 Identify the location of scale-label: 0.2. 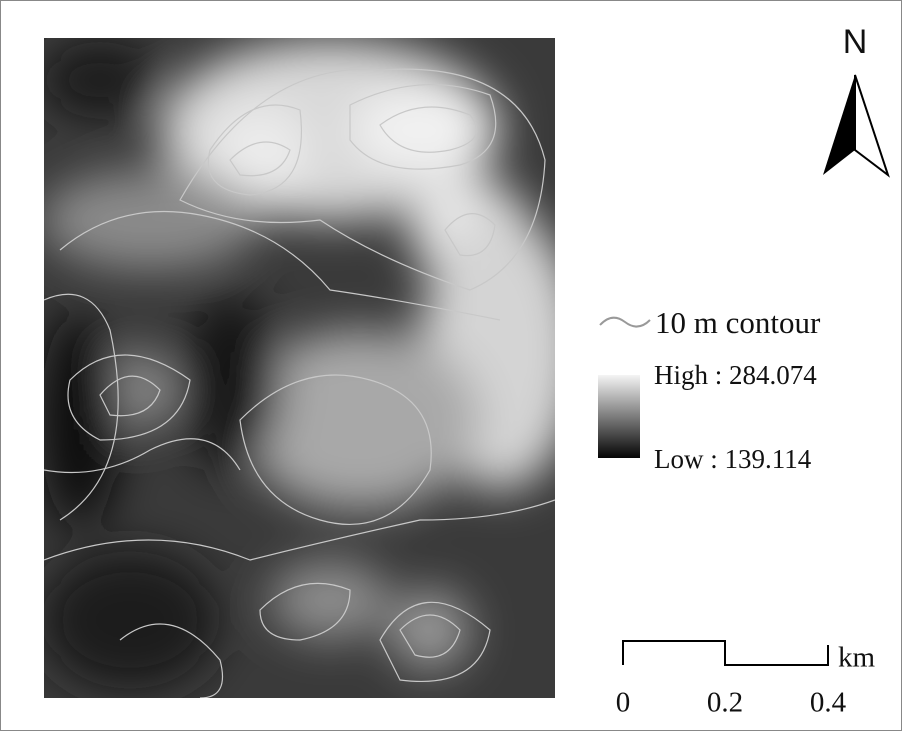
(725, 703).